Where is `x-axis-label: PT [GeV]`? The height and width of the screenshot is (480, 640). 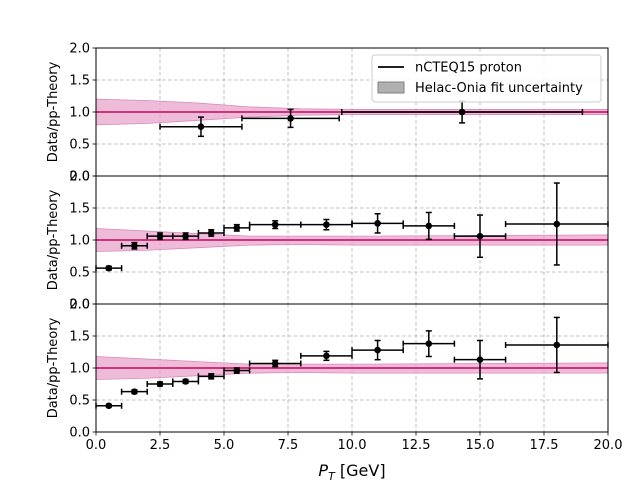 x-axis-label: PT [GeV] is located at coordinates (351, 470).